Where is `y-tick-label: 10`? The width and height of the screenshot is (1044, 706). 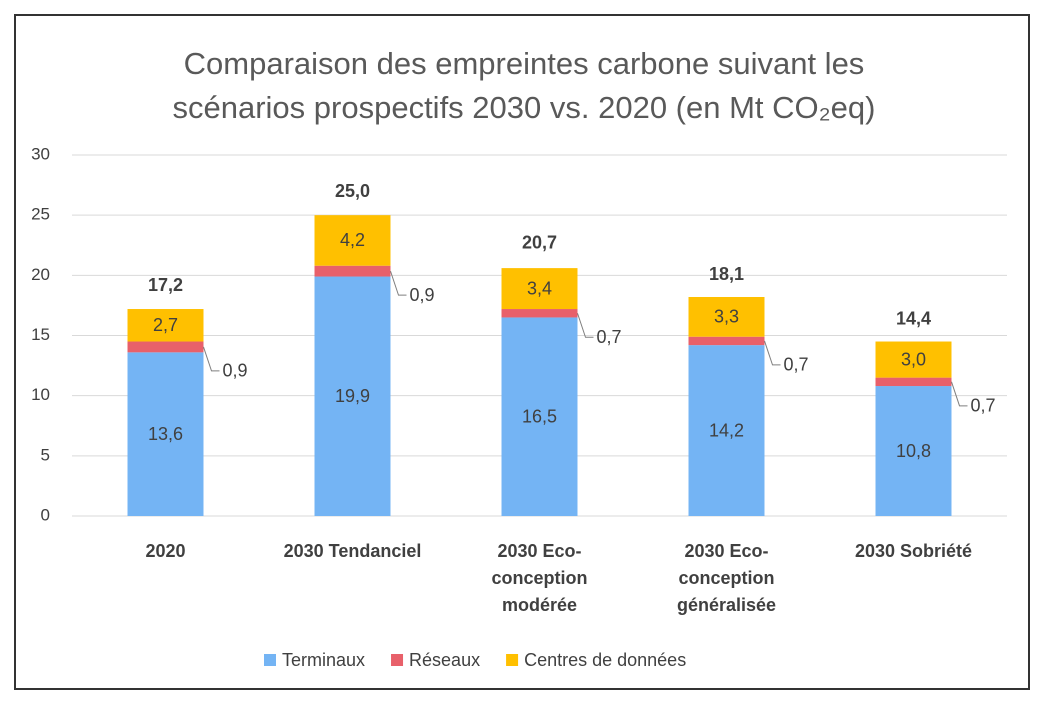 y-tick-label: 10 is located at coordinates (40, 394).